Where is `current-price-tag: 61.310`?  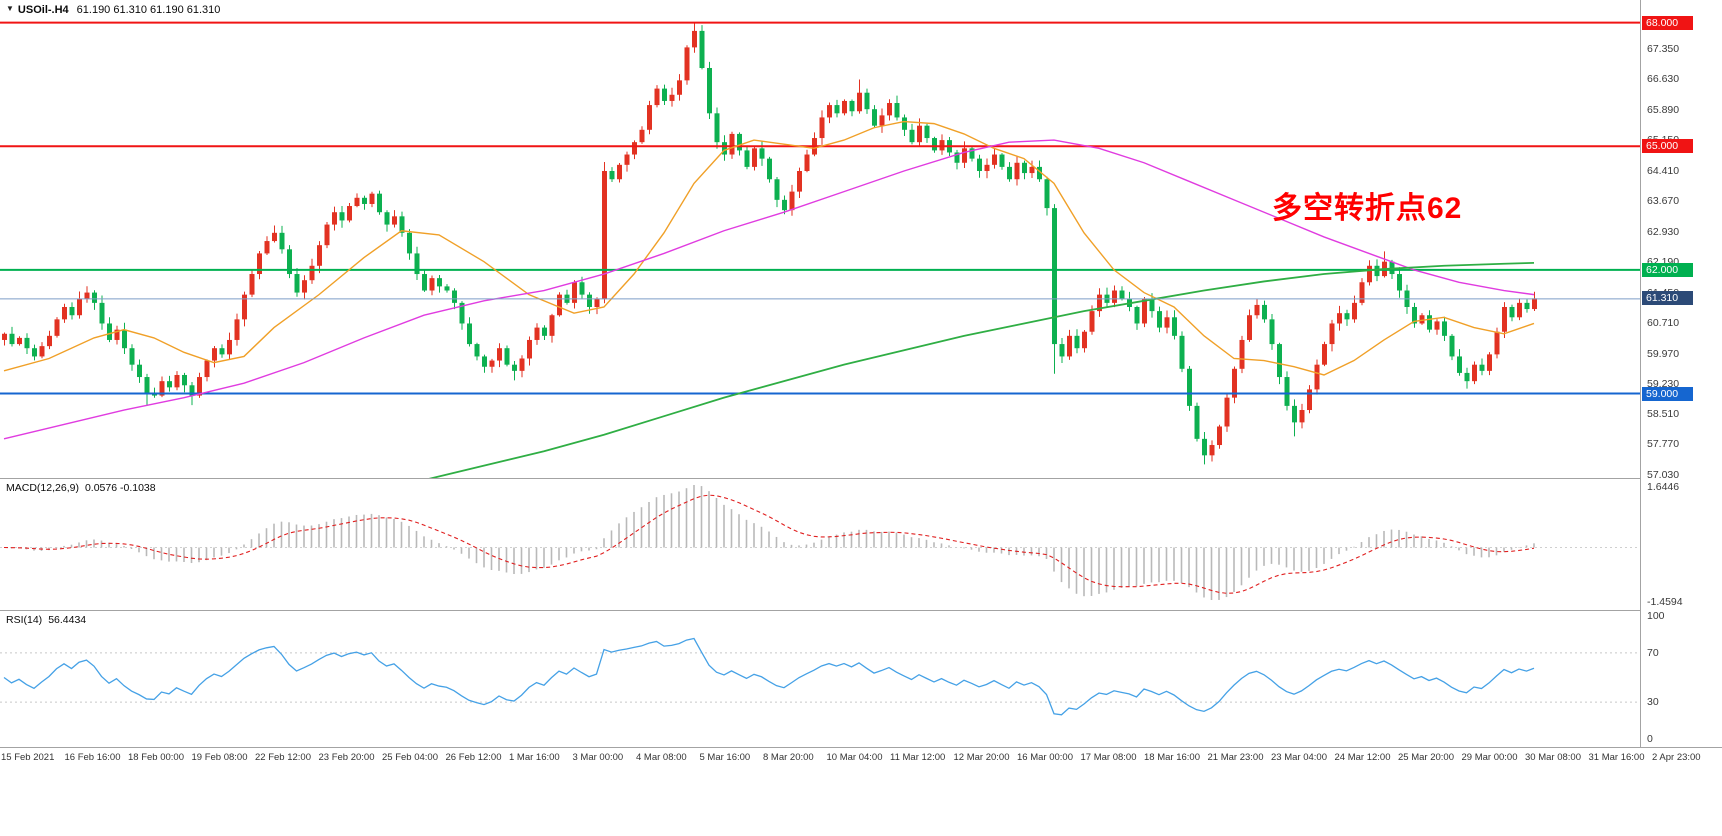
current-price-tag: 61.310 is located at coordinates (1667, 298).